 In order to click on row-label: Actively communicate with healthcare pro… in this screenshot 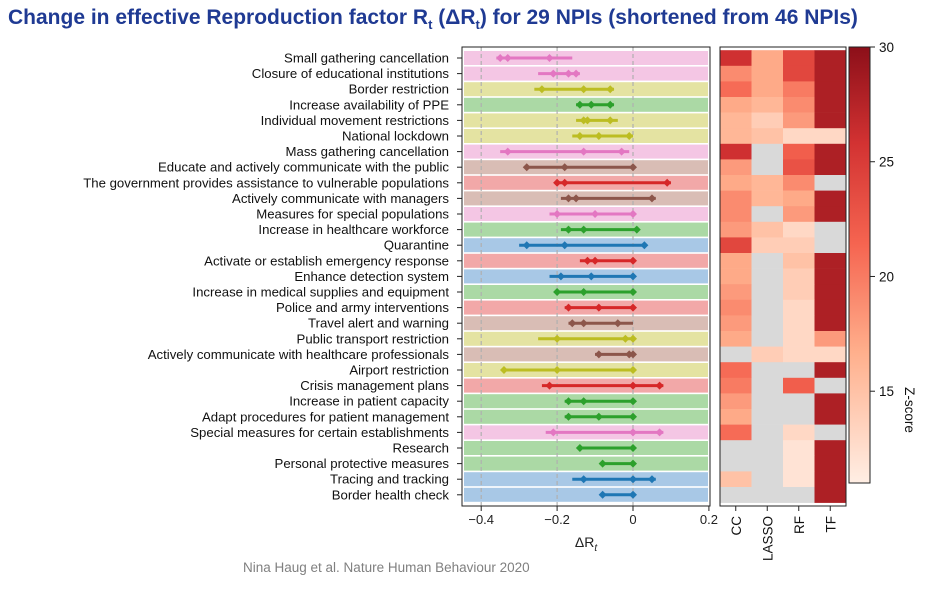, I will do `click(299, 354)`.